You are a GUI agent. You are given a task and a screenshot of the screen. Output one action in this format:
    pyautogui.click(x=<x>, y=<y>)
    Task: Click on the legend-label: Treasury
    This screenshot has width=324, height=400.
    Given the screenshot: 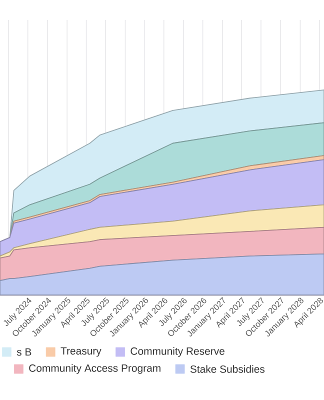 What is the action you would take?
    pyautogui.click(x=81, y=352)
    